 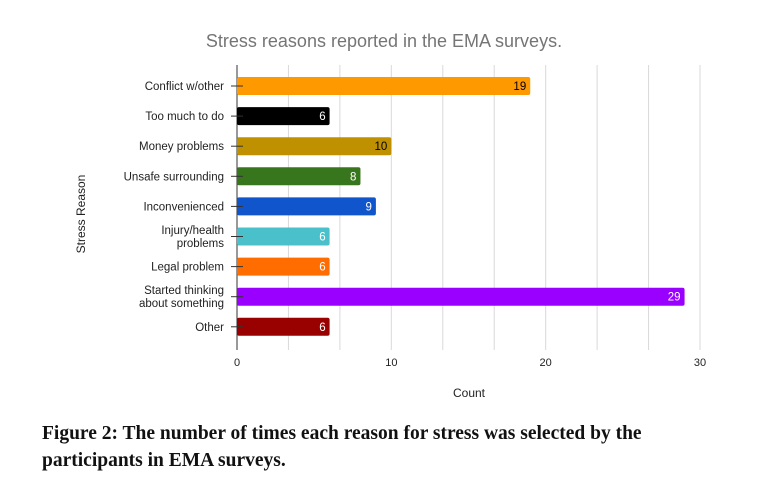 What do you see at coordinates (181, 297) in the screenshot?
I see `category-label: Started thinking about something` at bounding box center [181, 297].